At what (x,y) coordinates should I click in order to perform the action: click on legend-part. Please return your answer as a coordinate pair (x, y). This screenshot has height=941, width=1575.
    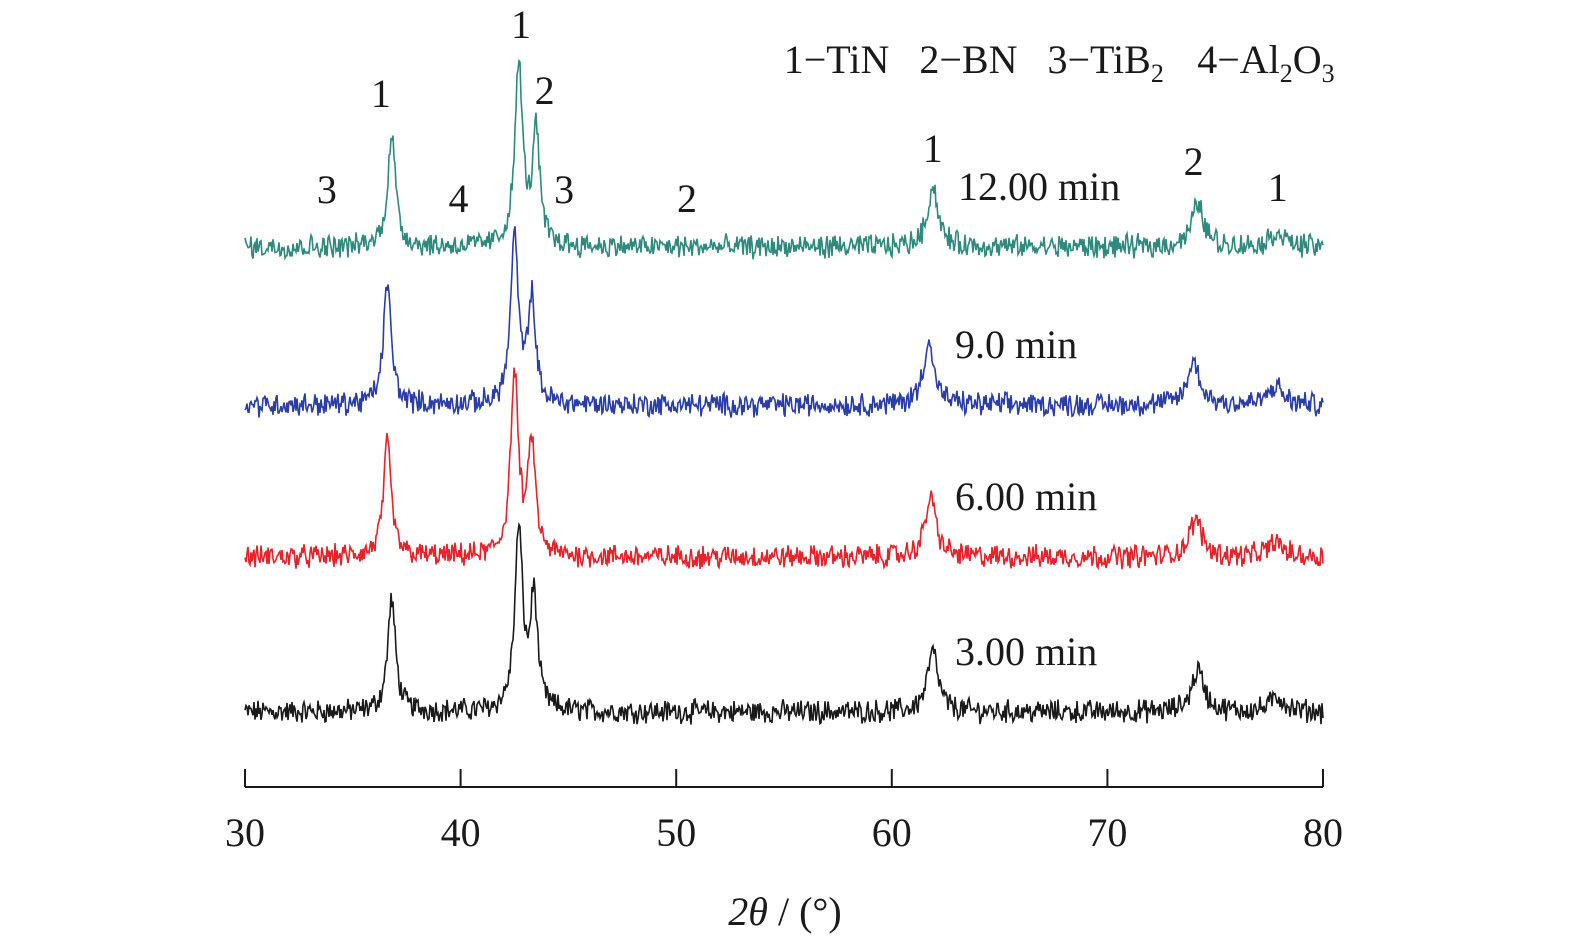
    Looking at the image, I should click on (1336, 59).